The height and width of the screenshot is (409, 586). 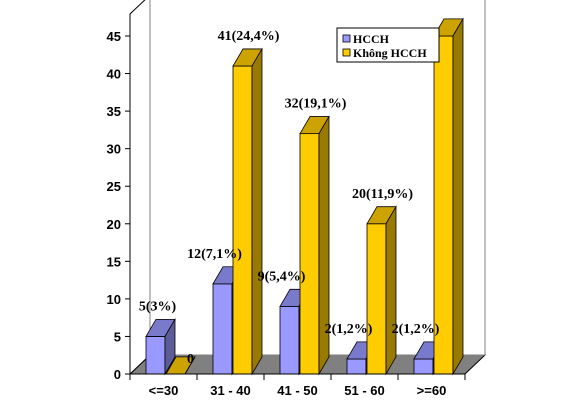 What do you see at coordinates (114, 261) in the screenshot?
I see `y-tick-label: 15` at bounding box center [114, 261].